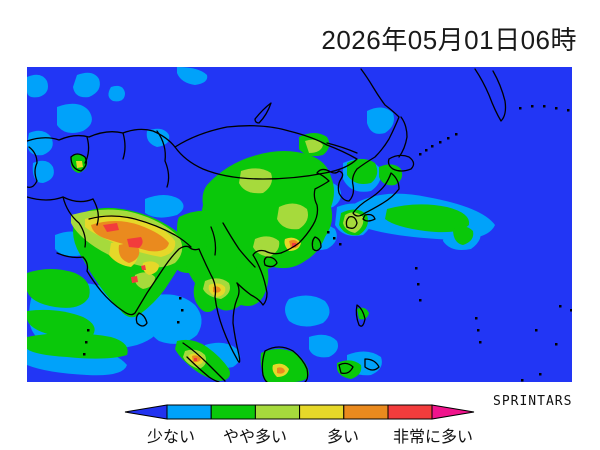 The height and width of the screenshot is (450, 600). I want to click on region-yg-india-se, so click(144, 280).